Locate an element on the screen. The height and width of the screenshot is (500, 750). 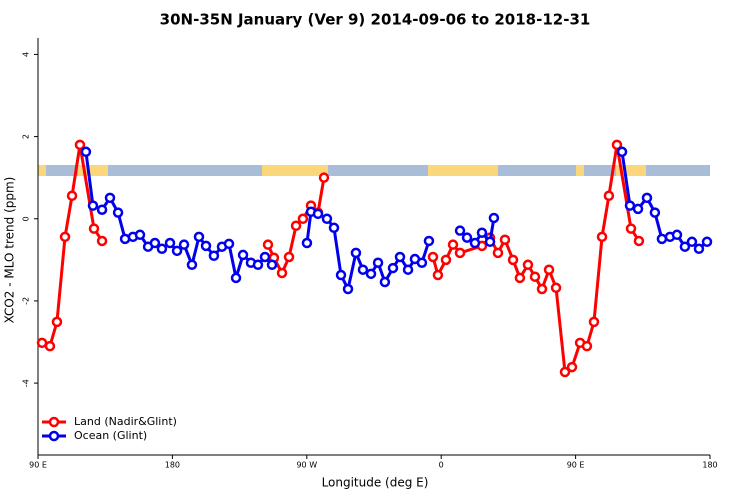
ocean-band is located at coordinates (374, 170).